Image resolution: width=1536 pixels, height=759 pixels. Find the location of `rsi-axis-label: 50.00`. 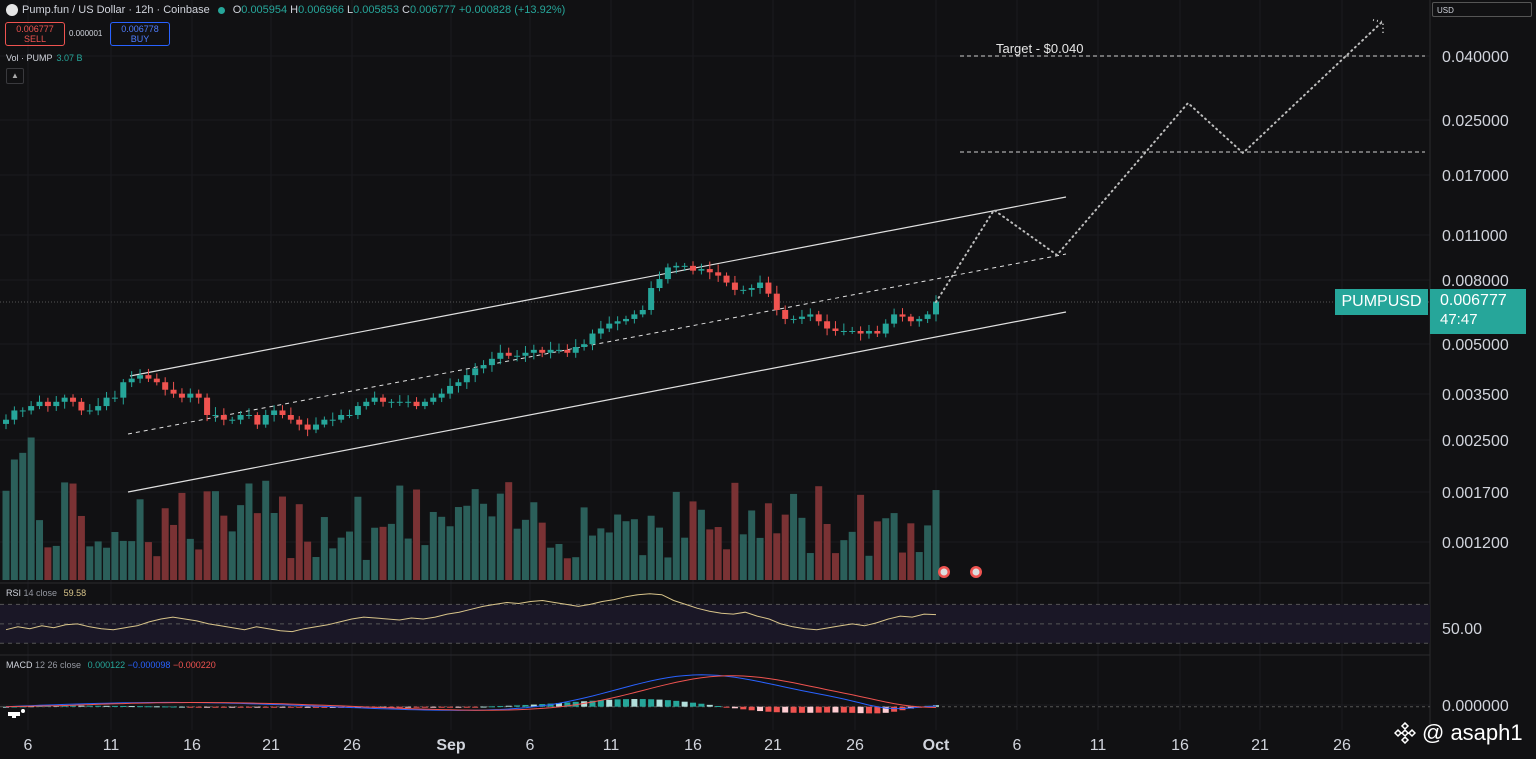

rsi-axis-label: 50.00 is located at coordinates (1462, 629).